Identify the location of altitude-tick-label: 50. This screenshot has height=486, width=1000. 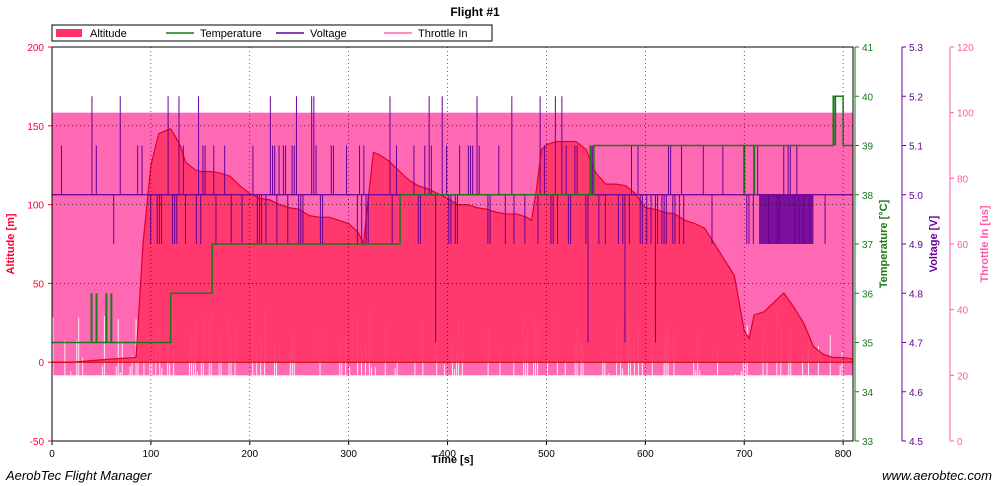
(39, 284).